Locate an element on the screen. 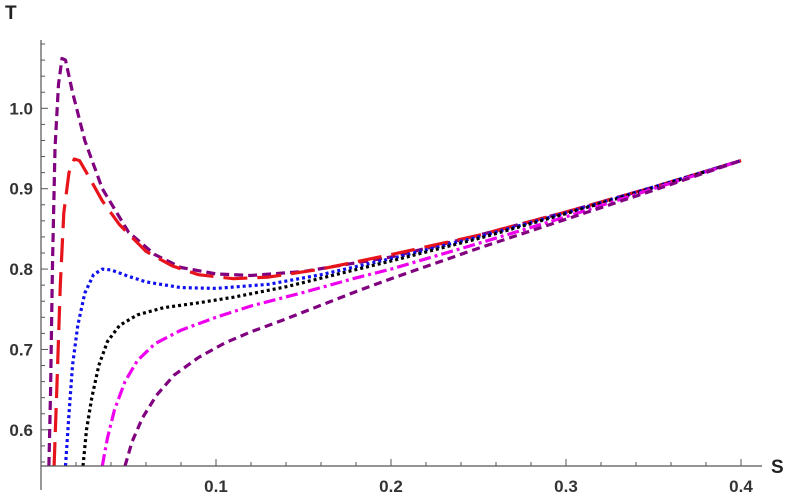 Image resolution: width=789 pixels, height=497 pixels. y-tick-label: 0.6 is located at coordinates (21, 430).